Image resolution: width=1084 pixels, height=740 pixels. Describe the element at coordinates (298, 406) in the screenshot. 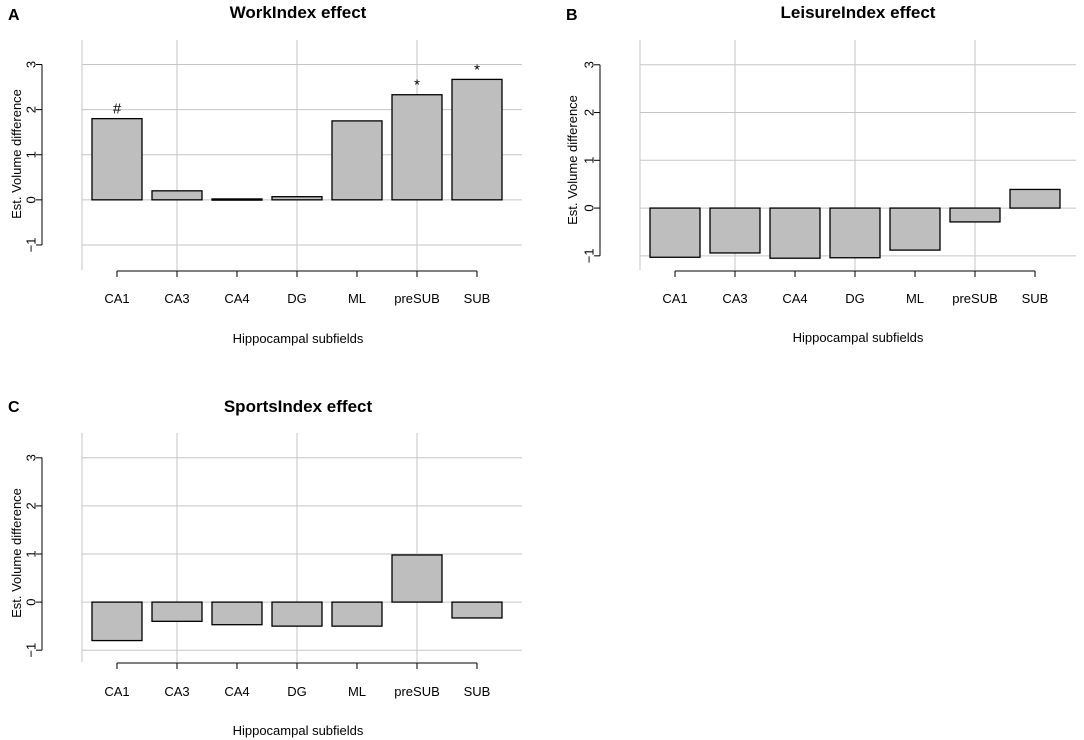

I see `chart-title: SportsIndex effect` at that location.